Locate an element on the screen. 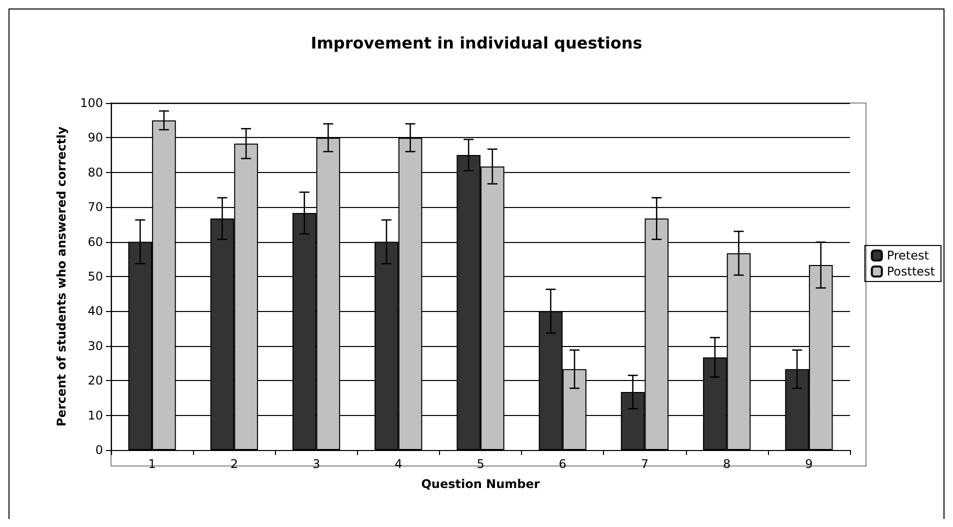 The image size is (953, 527). y-tick-label: 50 is located at coordinates (95, 277).